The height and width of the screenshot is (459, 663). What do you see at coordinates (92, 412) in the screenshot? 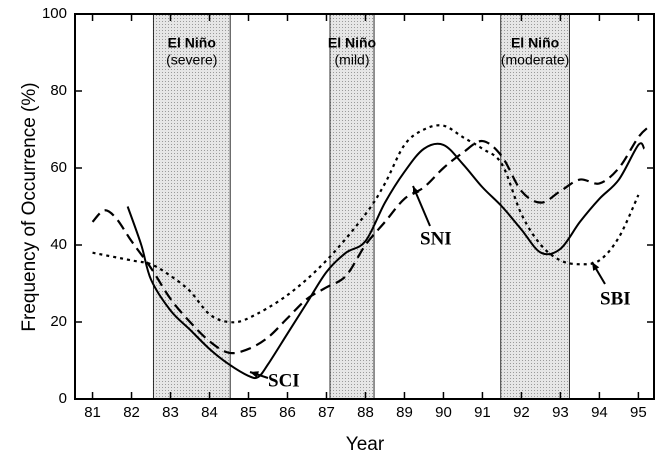
I see `x-tick-label: 81` at bounding box center [92, 412].